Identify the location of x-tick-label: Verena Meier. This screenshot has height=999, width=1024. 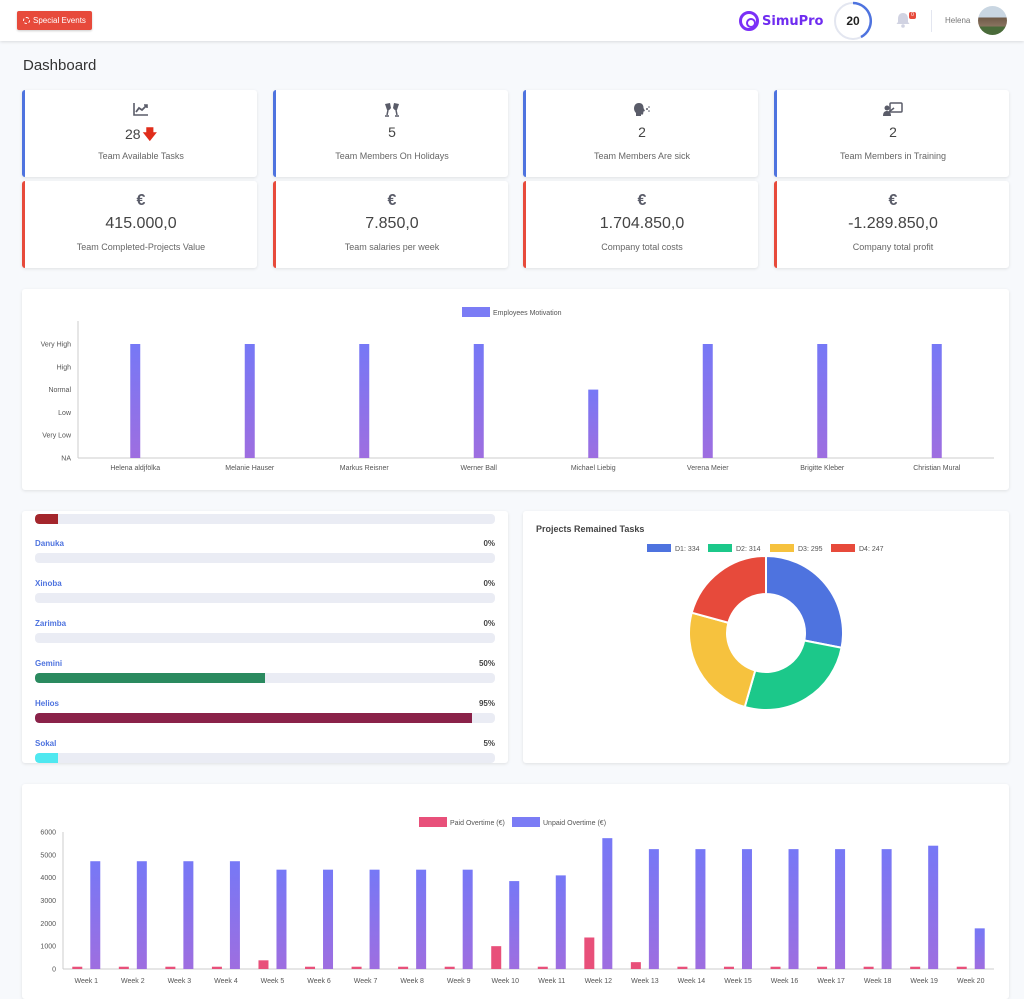
(708, 468).